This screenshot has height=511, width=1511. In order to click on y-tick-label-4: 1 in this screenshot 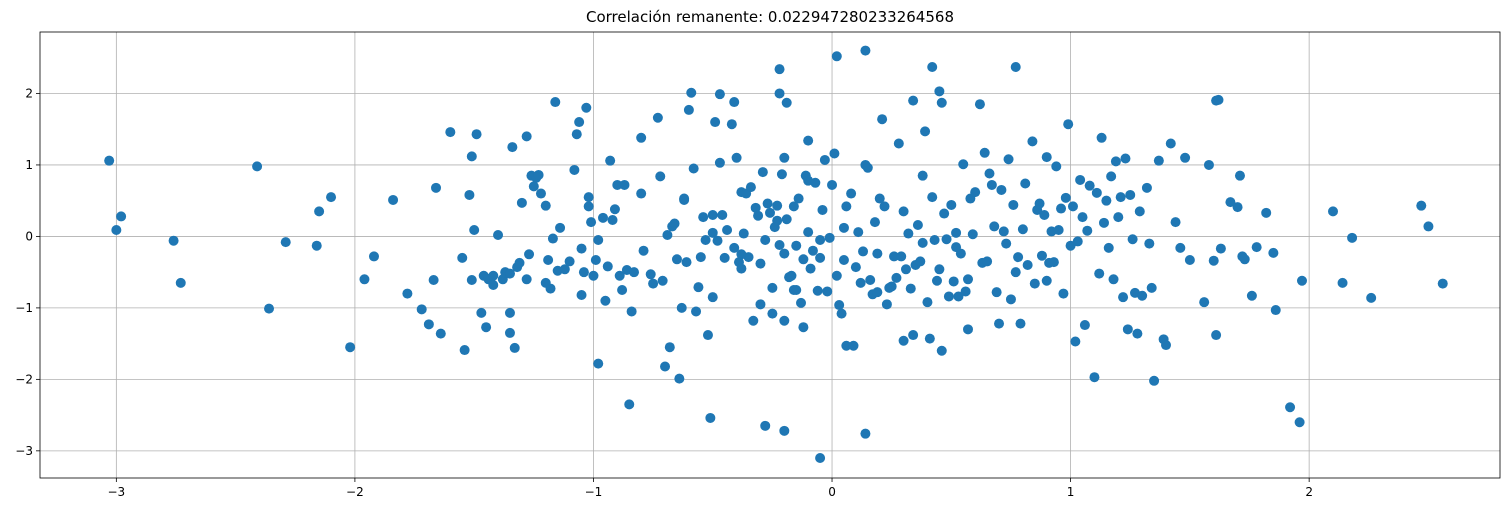, I will do `click(29, 165)`.